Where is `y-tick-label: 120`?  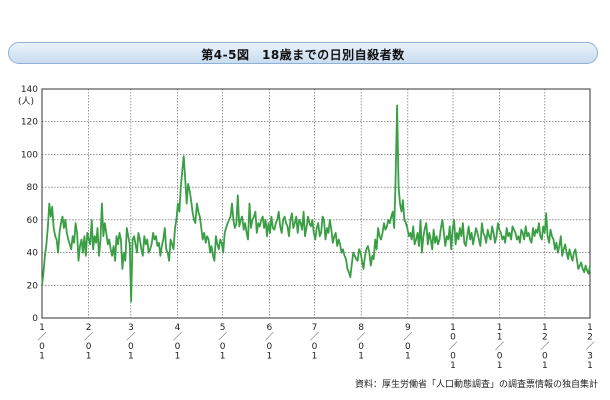
y-tick-label: 120 is located at coordinates (29, 123).